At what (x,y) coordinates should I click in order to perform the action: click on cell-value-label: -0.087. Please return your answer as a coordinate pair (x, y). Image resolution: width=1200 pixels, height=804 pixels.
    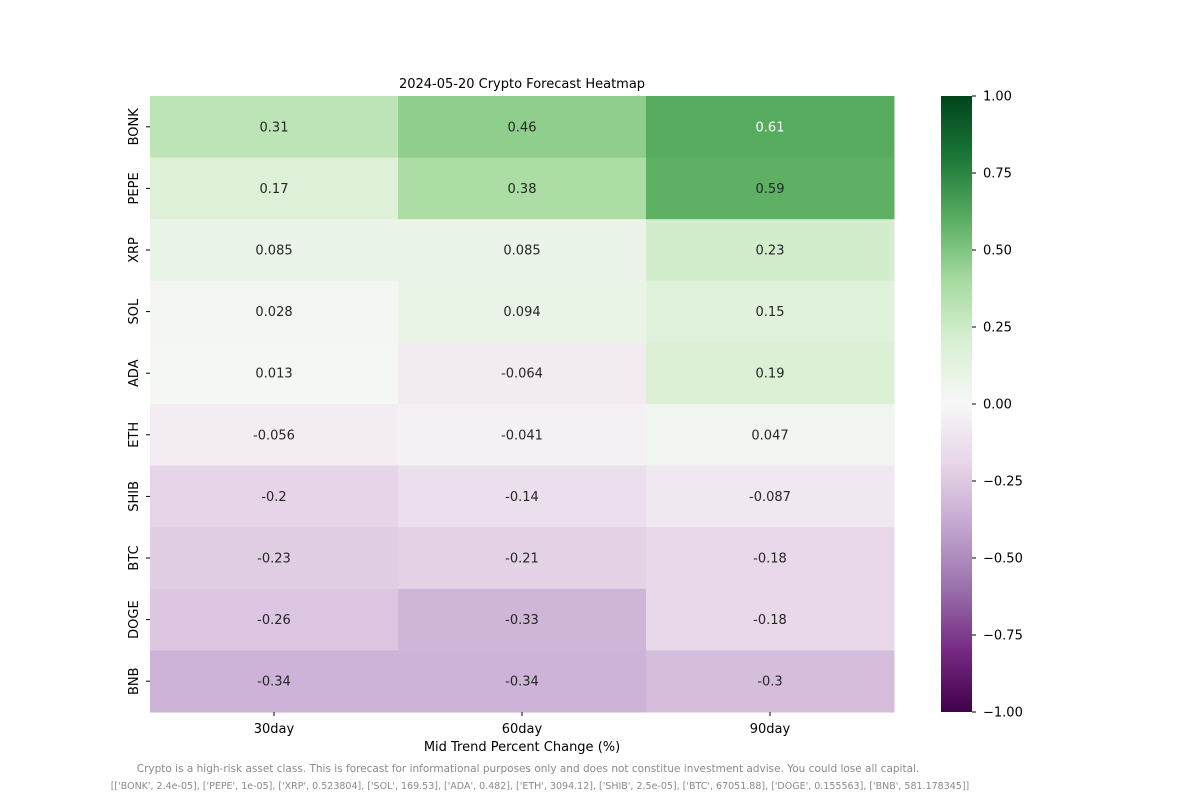
    Looking at the image, I should click on (770, 497).